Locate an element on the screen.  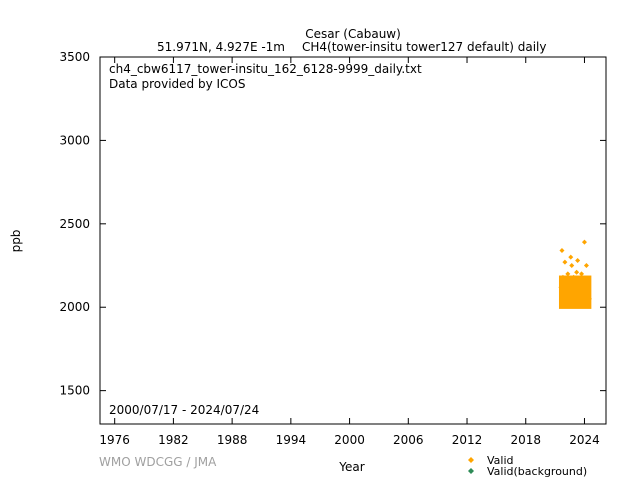
x-tick-label: 1994 is located at coordinates (291, 440).